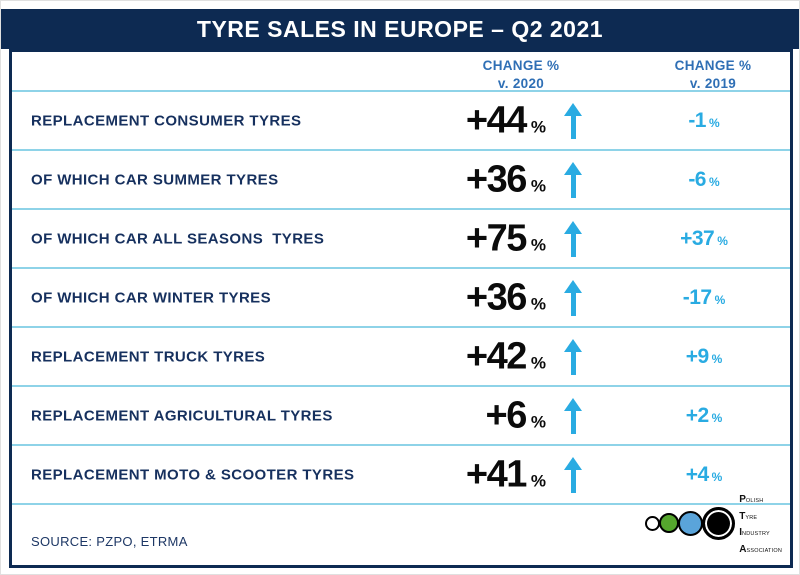 This screenshot has width=800, height=575. Describe the element at coordinates (701, 74) in the screenshot. I see `column-header-change-2019: CHANGE % v. 2019` at that location.